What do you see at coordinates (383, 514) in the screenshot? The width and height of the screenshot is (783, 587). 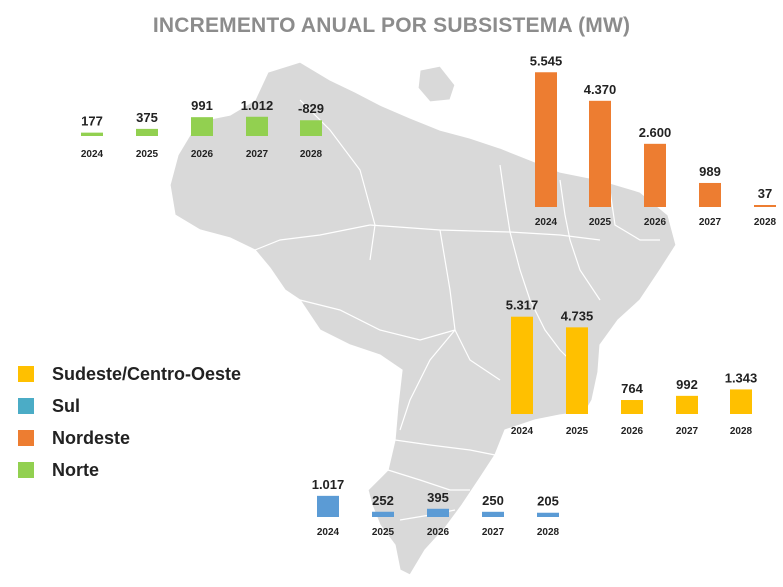 I see `bar-sul-2025` at bounding box center [383, 514].